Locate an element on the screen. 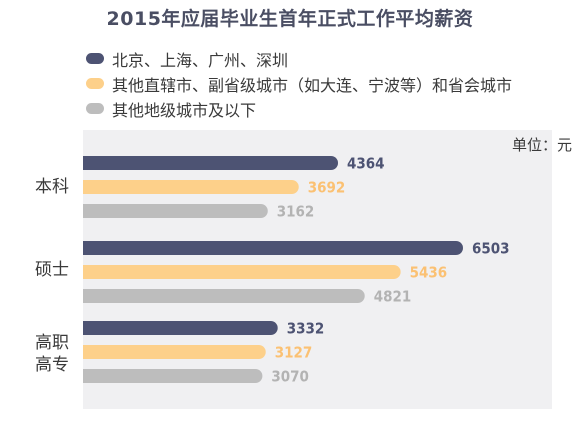 Image resolution: width=580 pixels, height=421 pixels. legend-swatch-tier2 is located at coordinates (95, 83).